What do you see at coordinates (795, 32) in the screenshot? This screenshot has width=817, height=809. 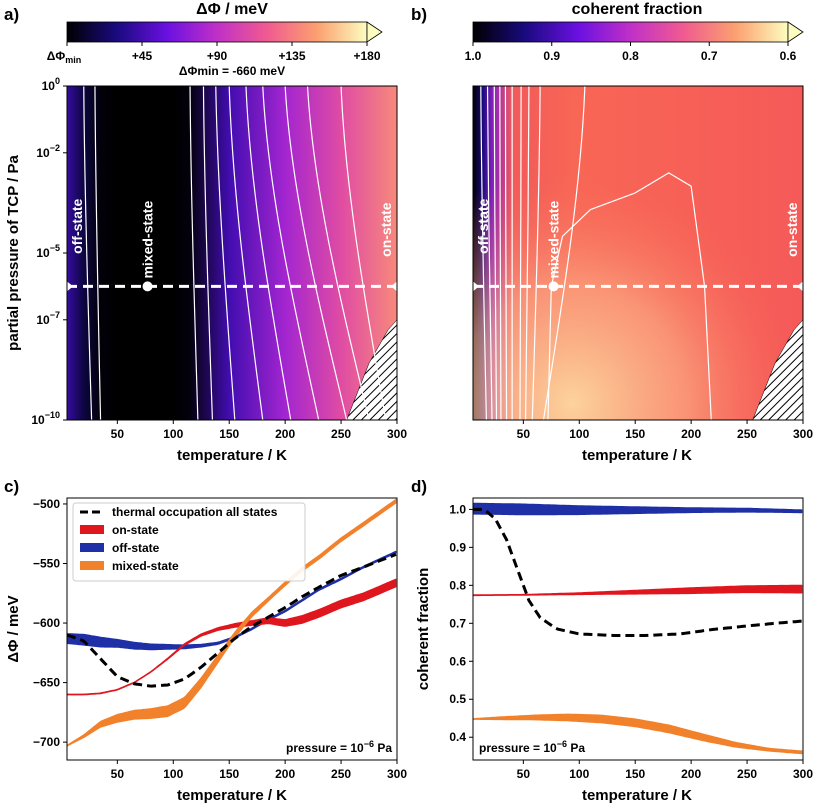 I see `colorbar-b-extend-arrow` at bounding box center [795, 32].